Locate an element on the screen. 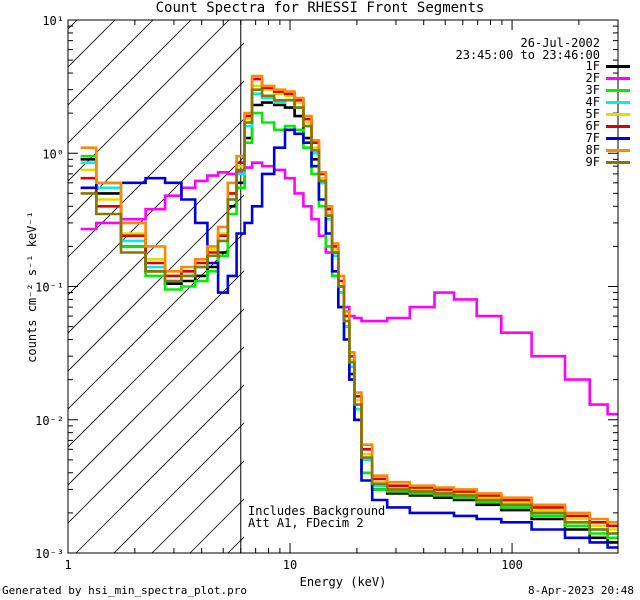  x-tick-label: 100 is located at coordinates (512, 565).